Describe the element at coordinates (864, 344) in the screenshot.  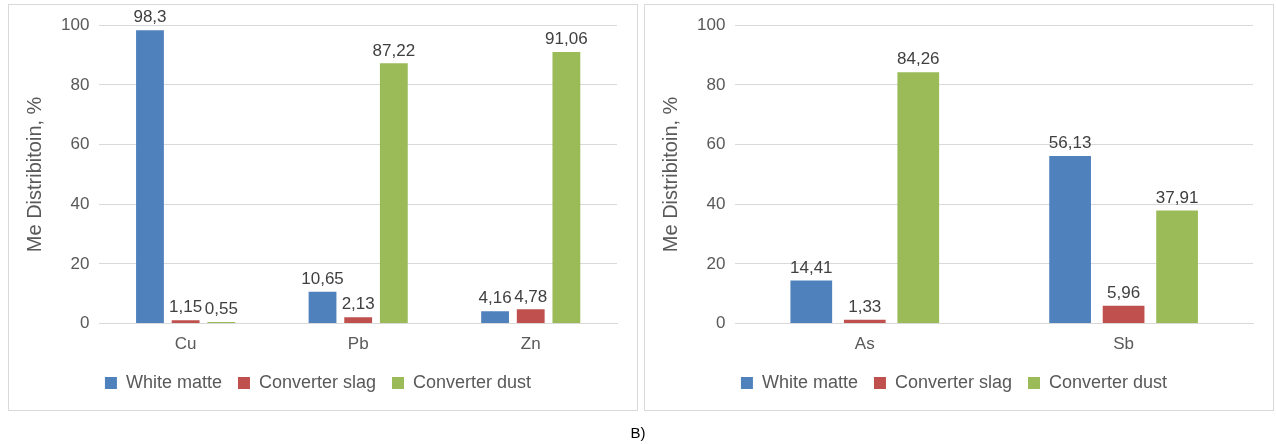
I see `x-tick-label: As` at that location.